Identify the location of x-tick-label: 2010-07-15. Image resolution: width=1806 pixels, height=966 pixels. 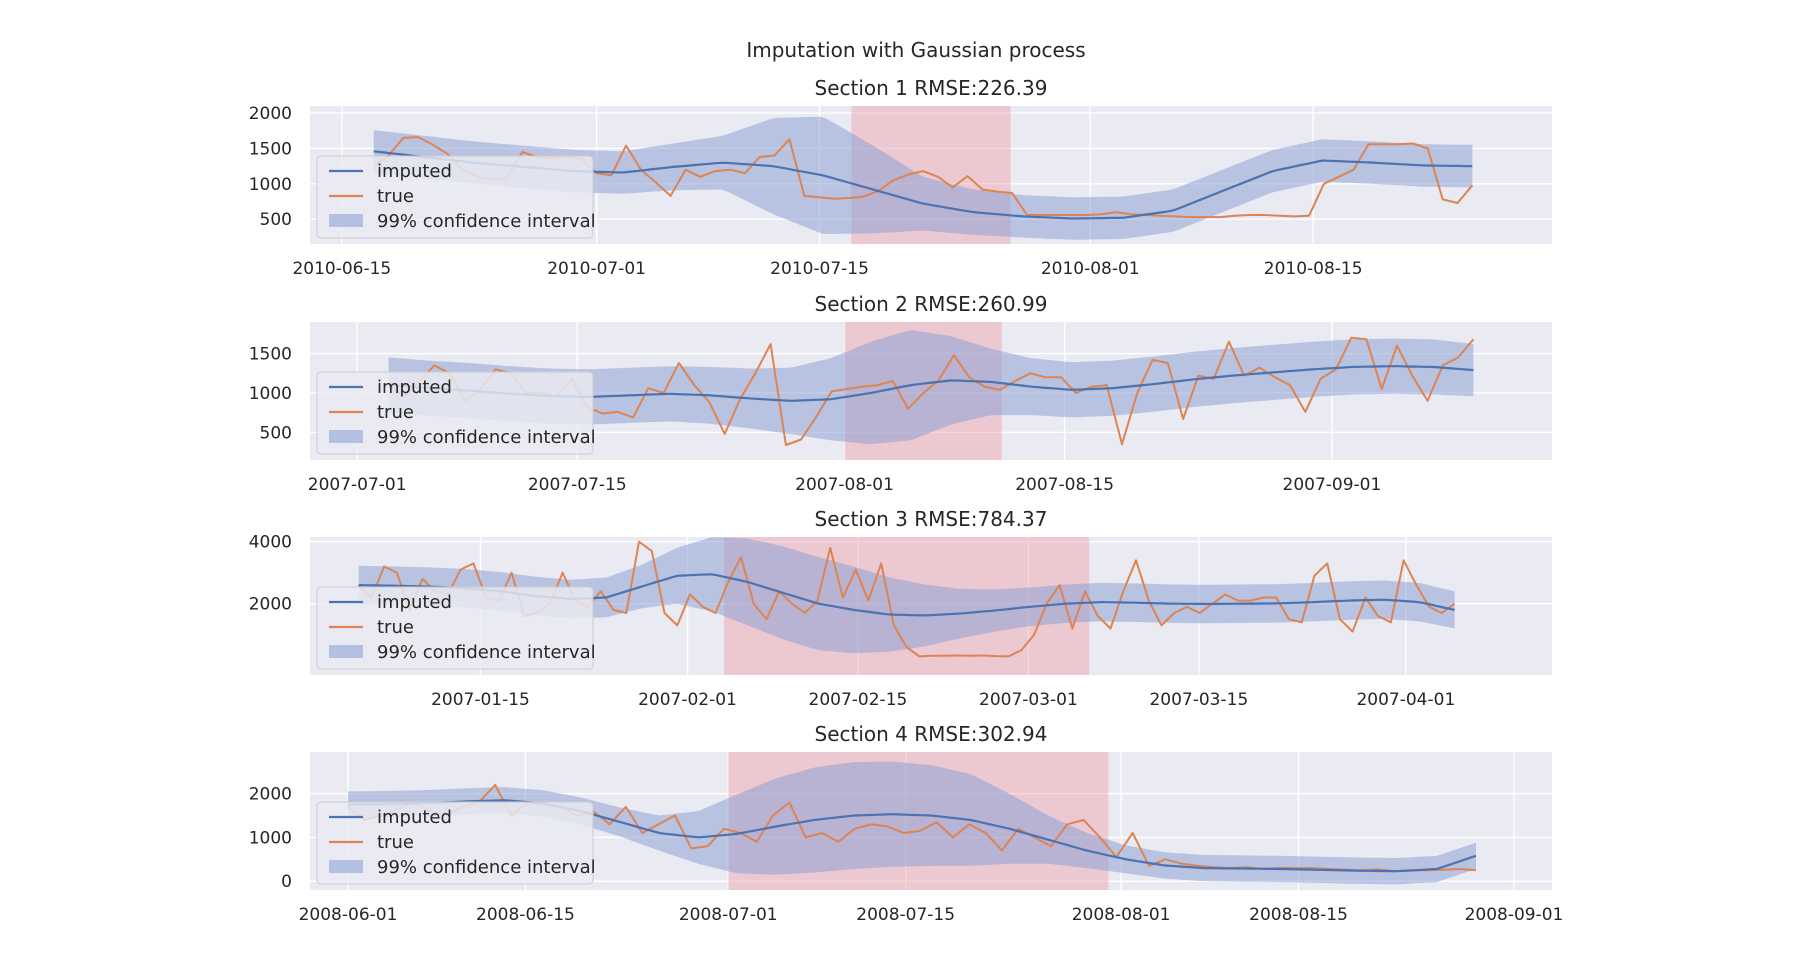
(819, 269).